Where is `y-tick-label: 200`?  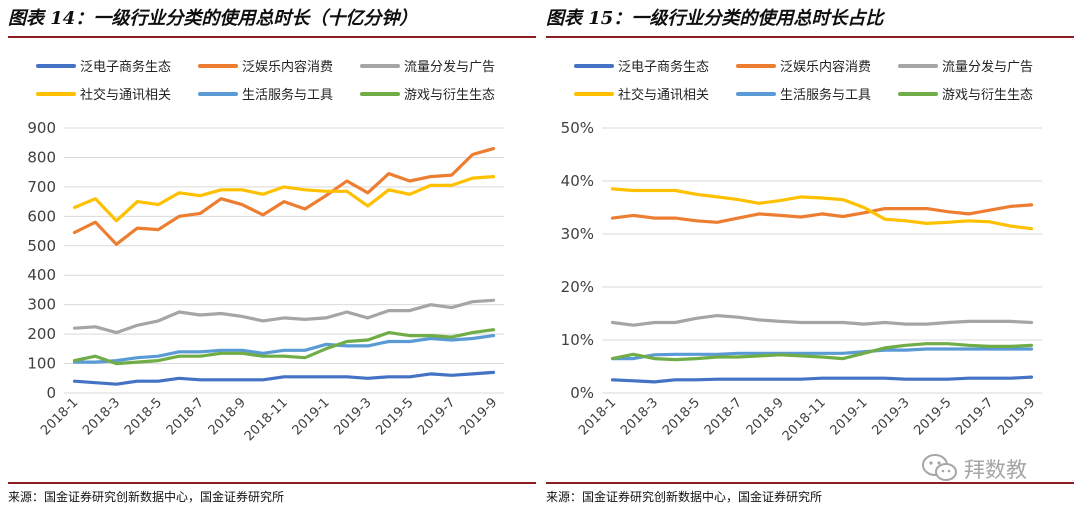 y-tick-label: 200 is located at coordinates (41, 334).